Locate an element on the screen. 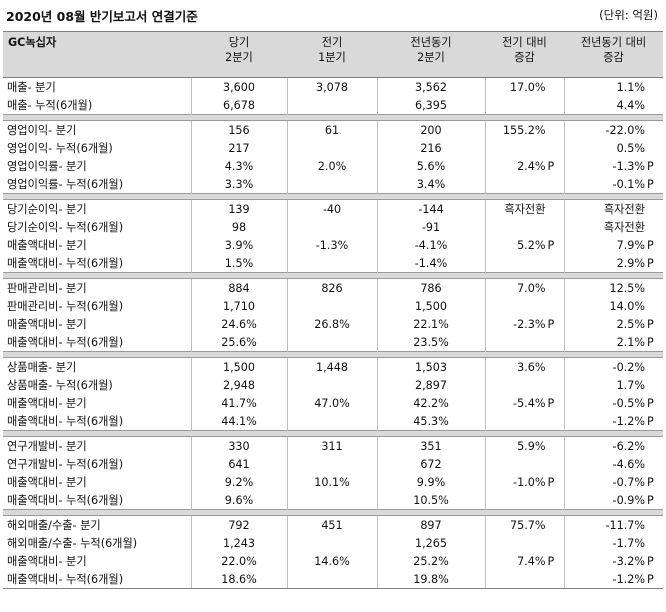 The width and height of the screenshot is (666, 612). yoy-value: -1.3% is located at coordinates (628, 166).